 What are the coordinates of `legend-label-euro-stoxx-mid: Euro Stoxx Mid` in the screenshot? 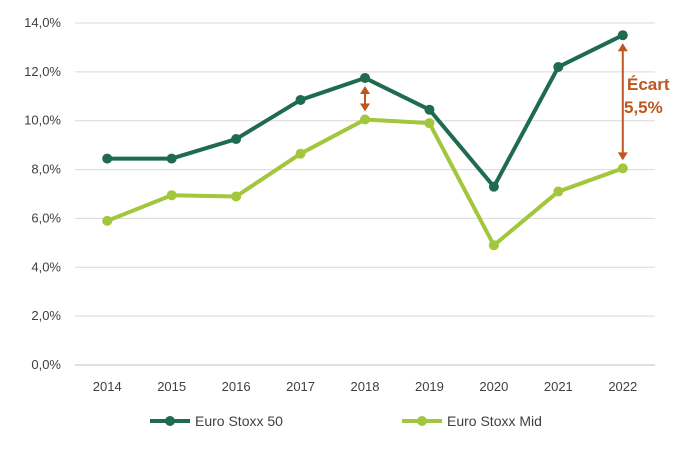 It's located at (494, 421).